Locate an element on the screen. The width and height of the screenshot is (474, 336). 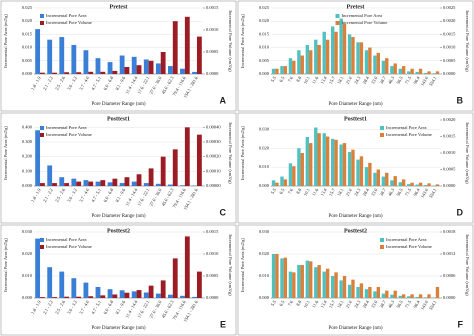
panel-letter: A is located at coordinates (223, 100).